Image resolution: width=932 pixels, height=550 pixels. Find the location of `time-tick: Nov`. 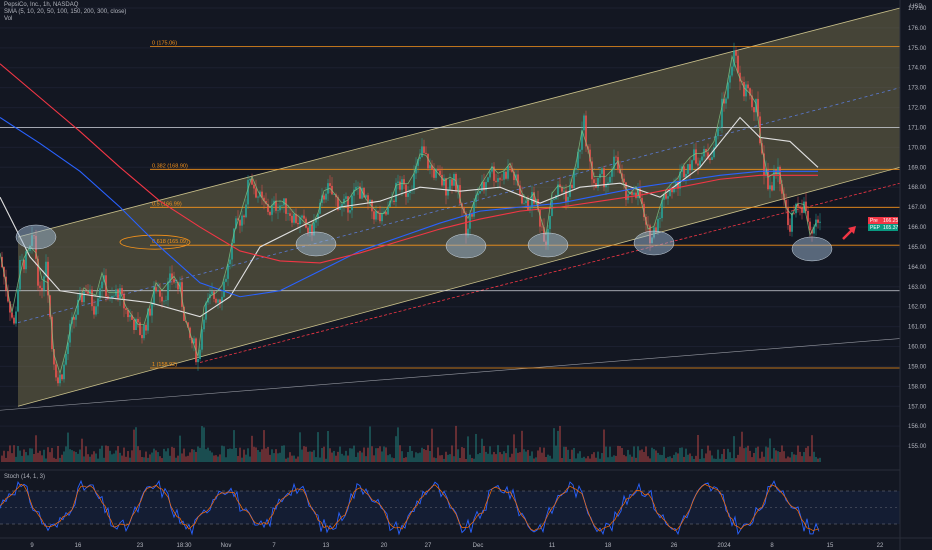

time-tick: Nov is located at coordinates (226, 546).